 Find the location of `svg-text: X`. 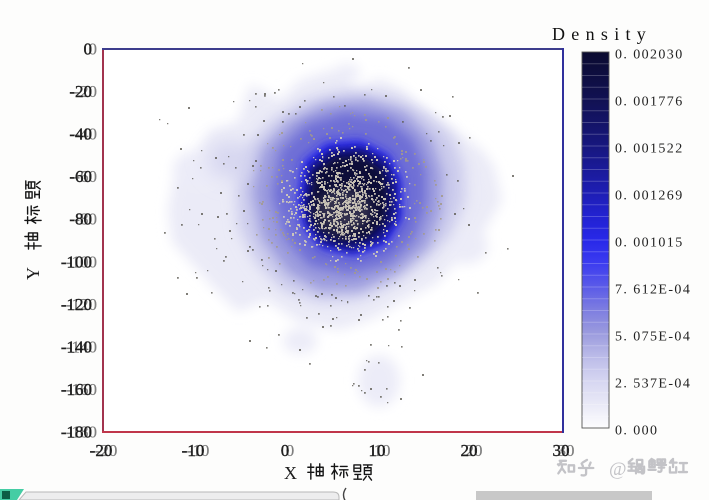

svg-text: X is located at coordinates (290, 473).